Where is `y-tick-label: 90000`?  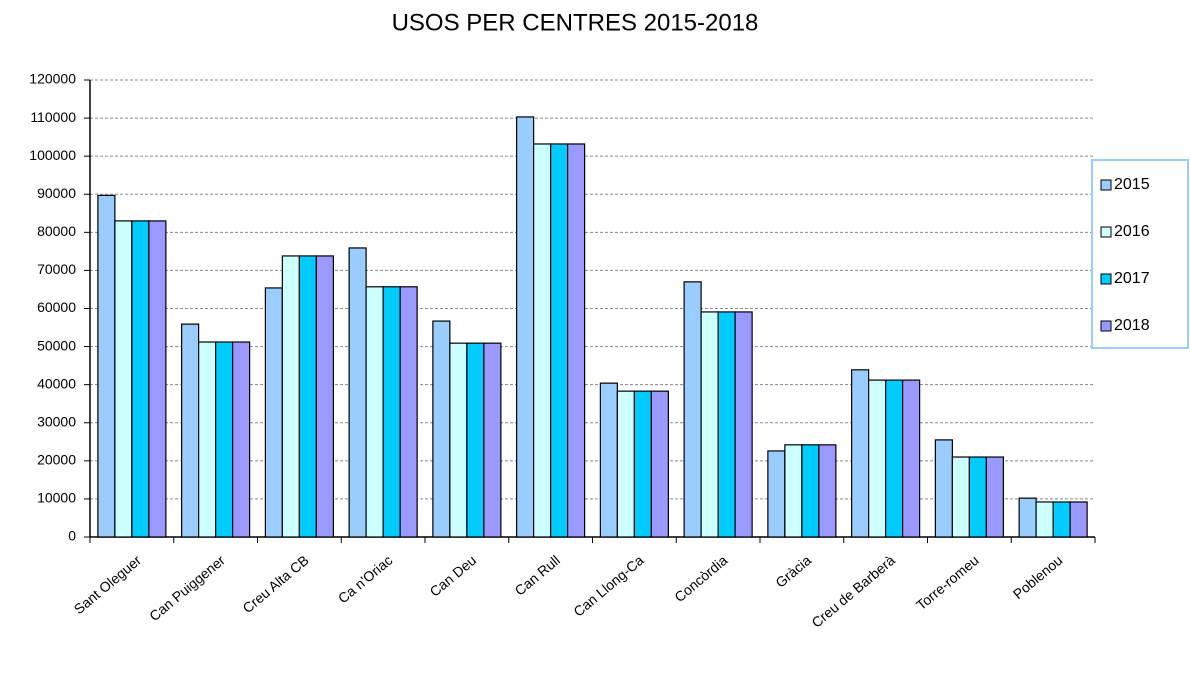 y-tick-label: 90000 is located at coordinates (56, 193).